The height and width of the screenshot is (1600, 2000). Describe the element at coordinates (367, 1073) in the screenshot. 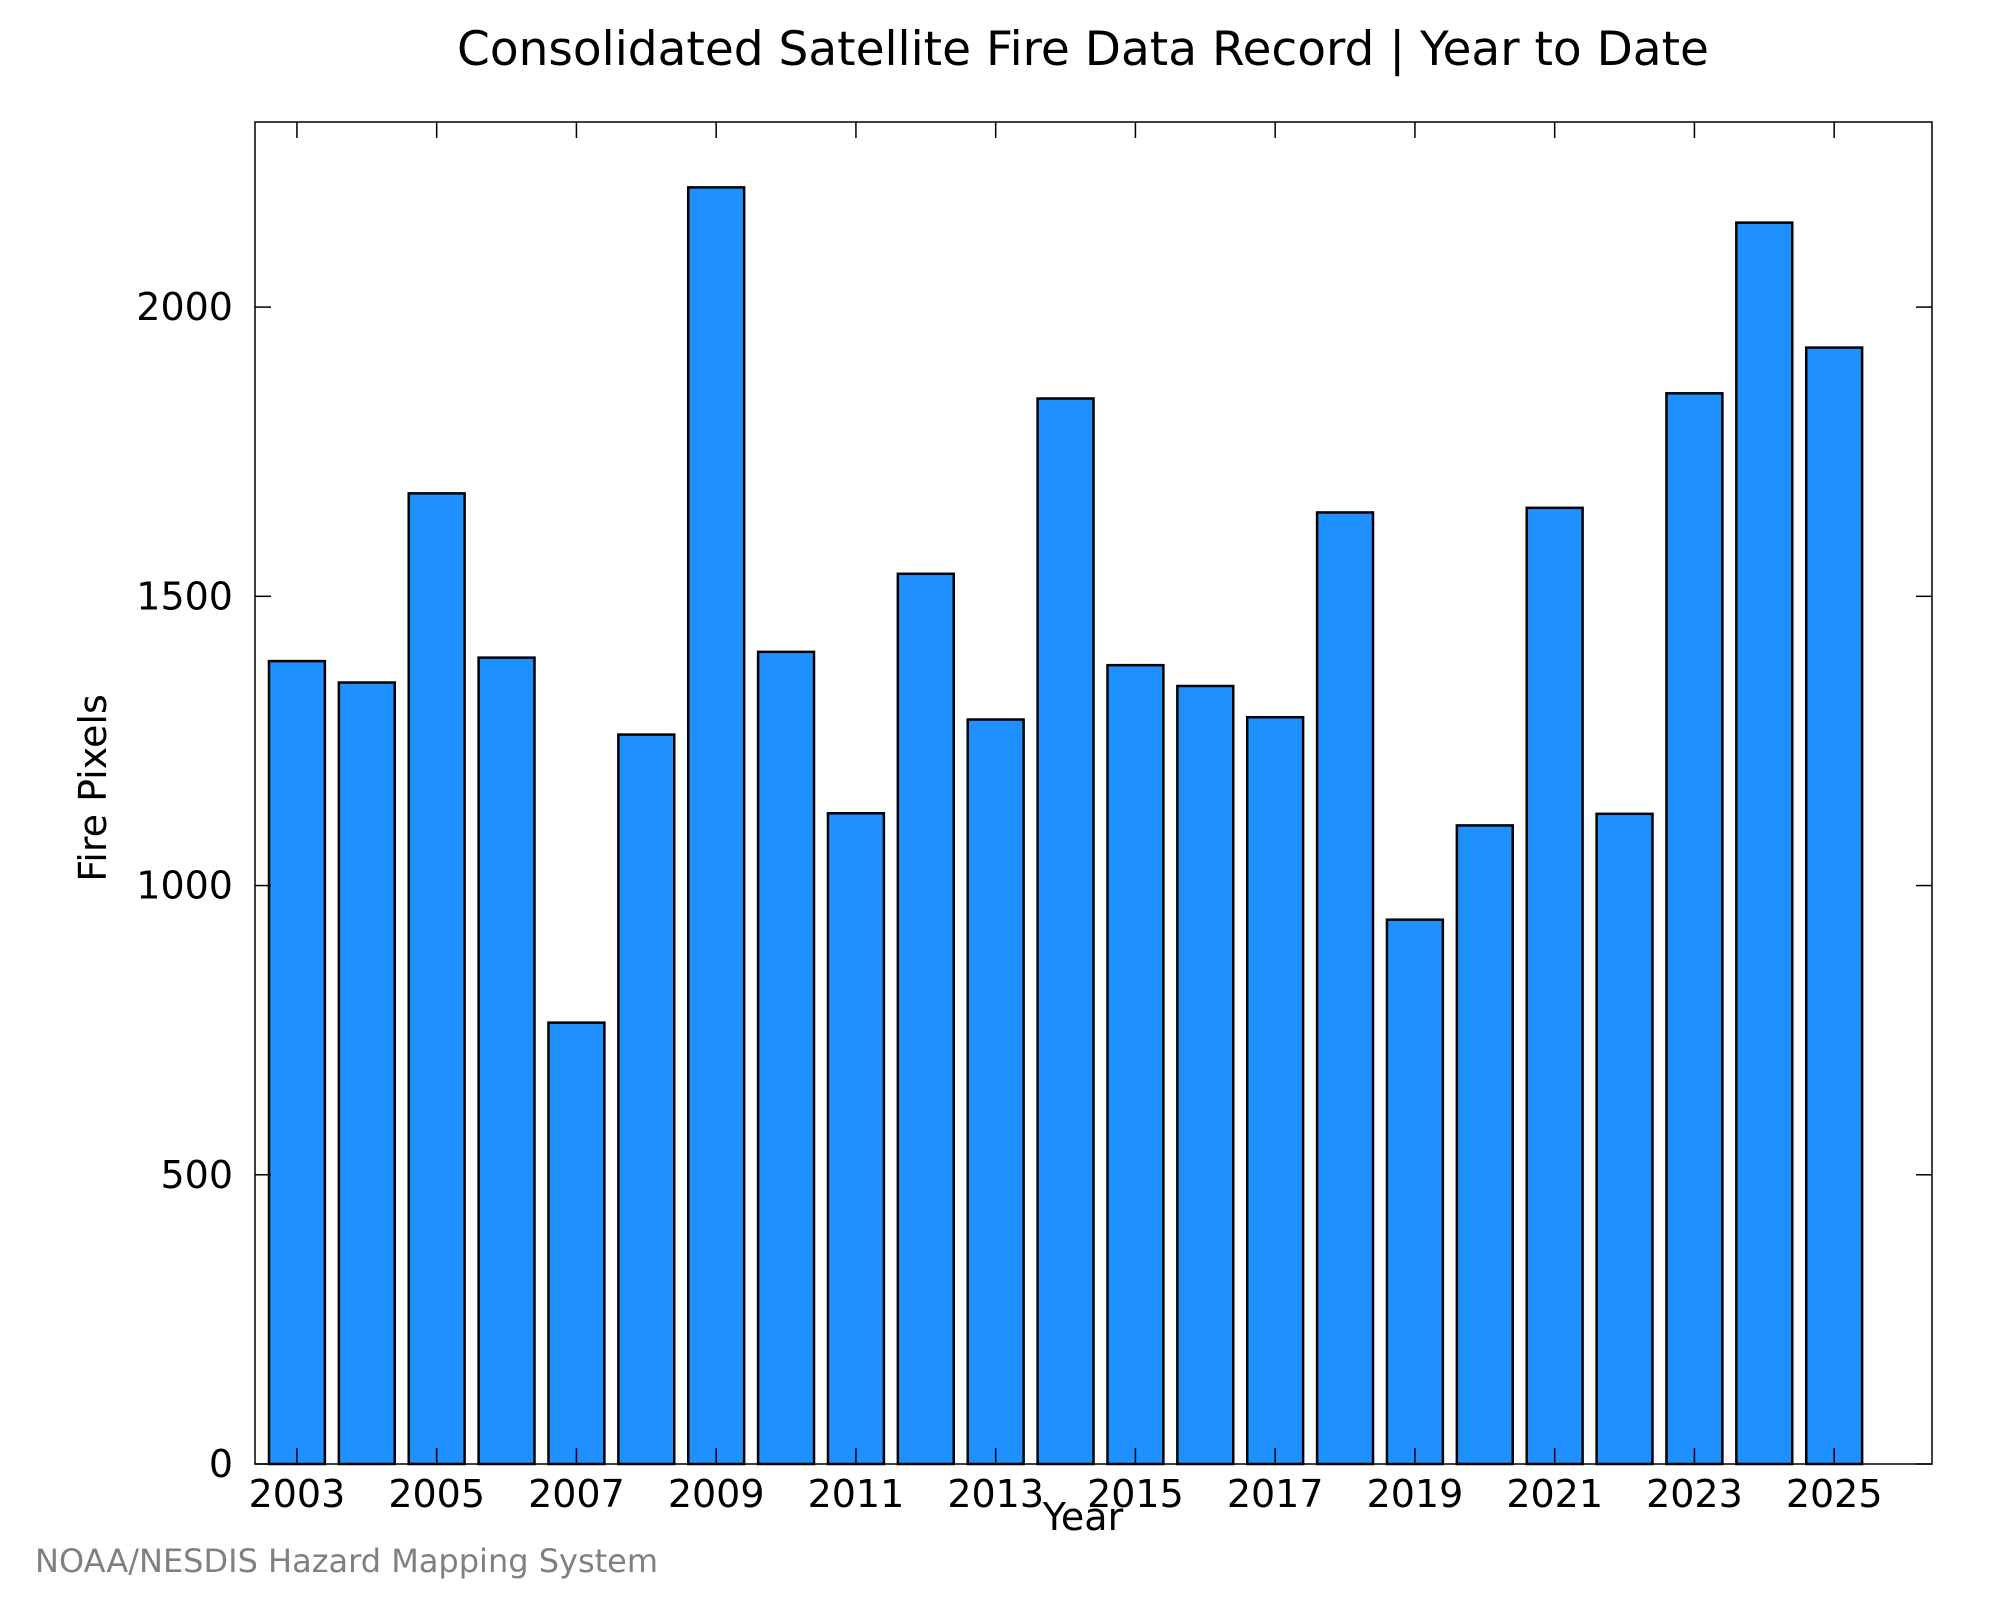

I see `bar-2004` at that location.